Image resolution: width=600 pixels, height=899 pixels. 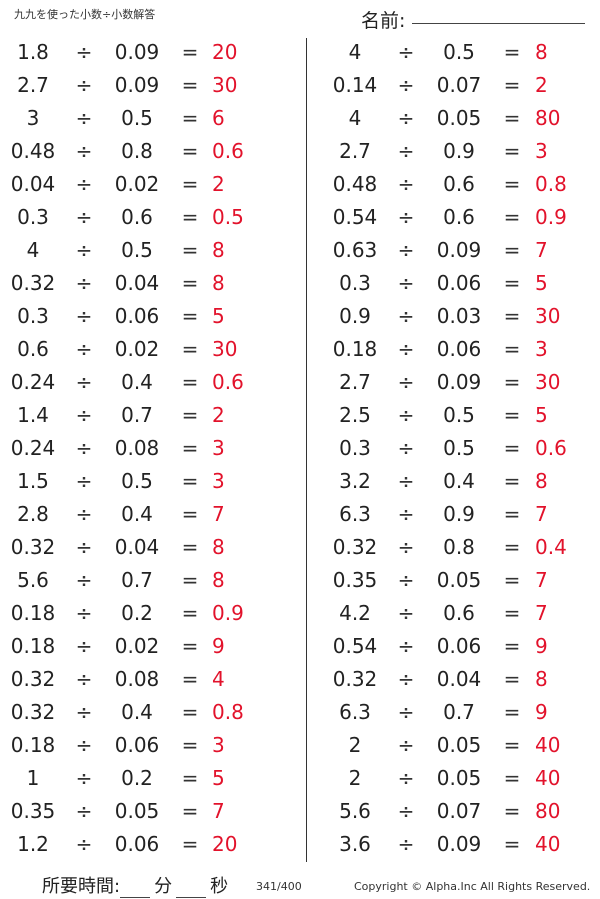 I want to click on divisor: 0.2, so click(x=137, y=613).